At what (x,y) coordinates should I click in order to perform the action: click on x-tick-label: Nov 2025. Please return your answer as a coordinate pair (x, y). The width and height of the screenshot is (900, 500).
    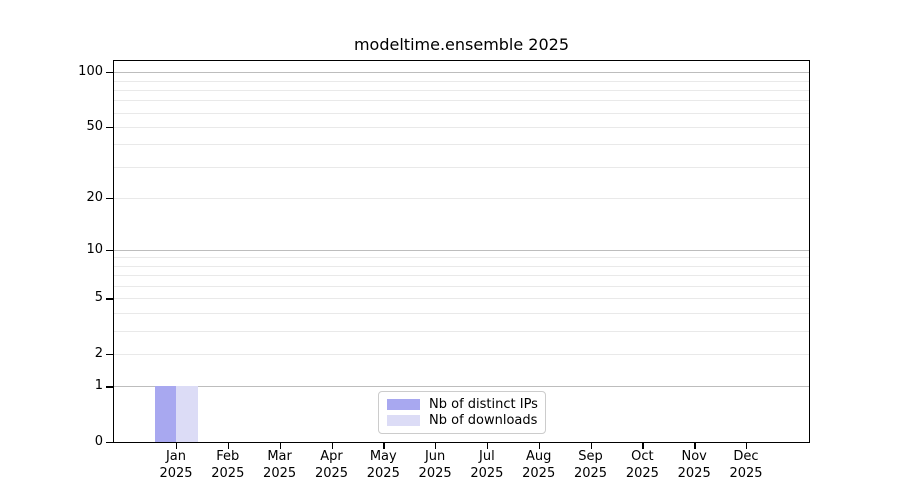
    Looking at the image, I should click on (694, 465).